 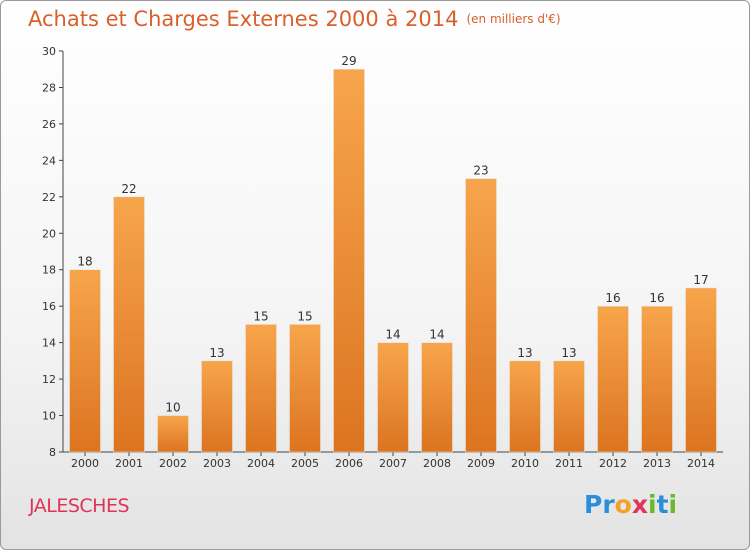 What do you see at coordinates (349, 463) in the screenshot?
I see `x-tick-label: 2006` at bounding box center [349, 463].